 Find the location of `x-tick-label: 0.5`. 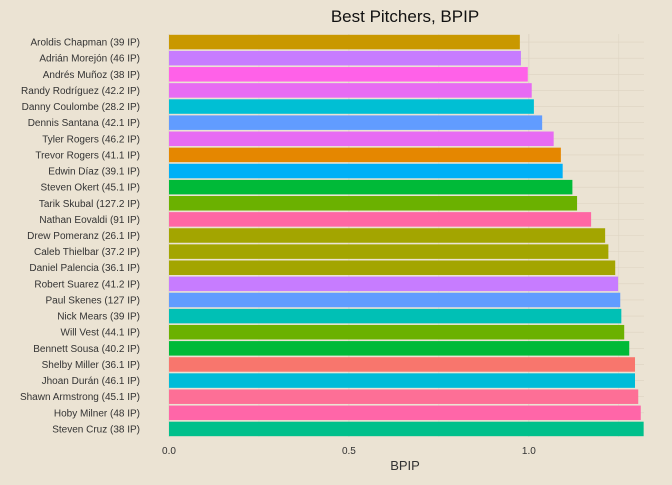

x-tick-label: 0.5 is located at coordinates (349, 451).